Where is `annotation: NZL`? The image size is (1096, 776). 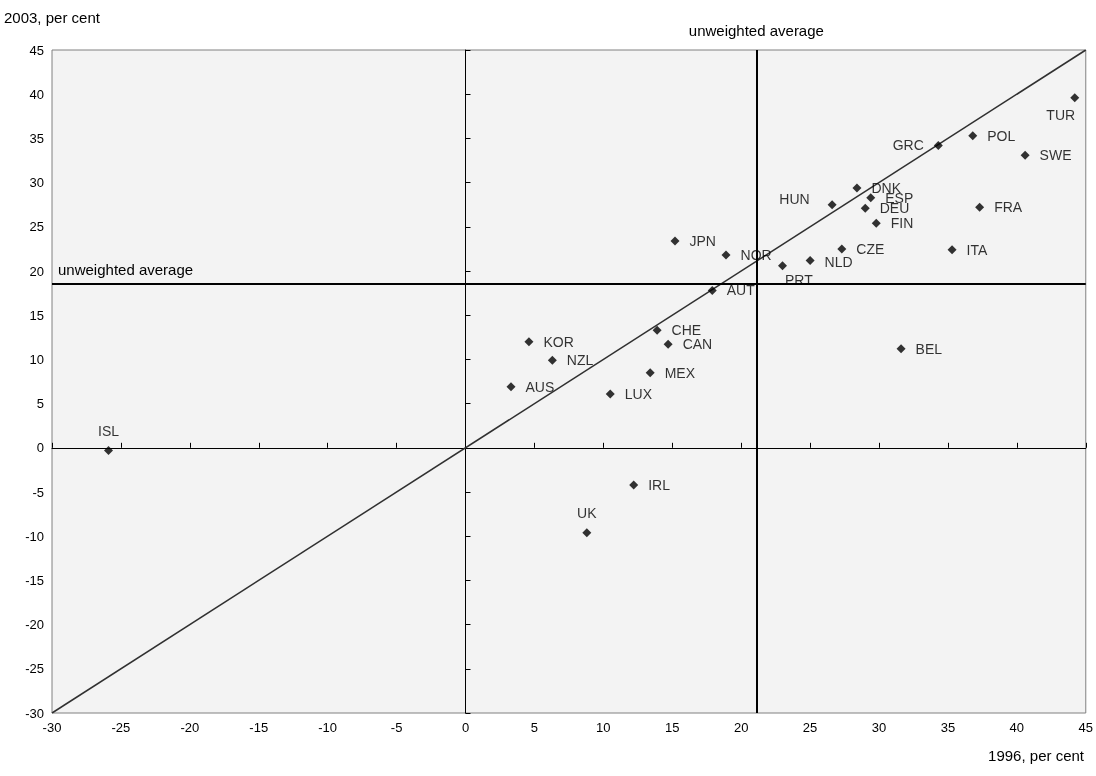 annotation: NZL is located at coordinates (580, 360).